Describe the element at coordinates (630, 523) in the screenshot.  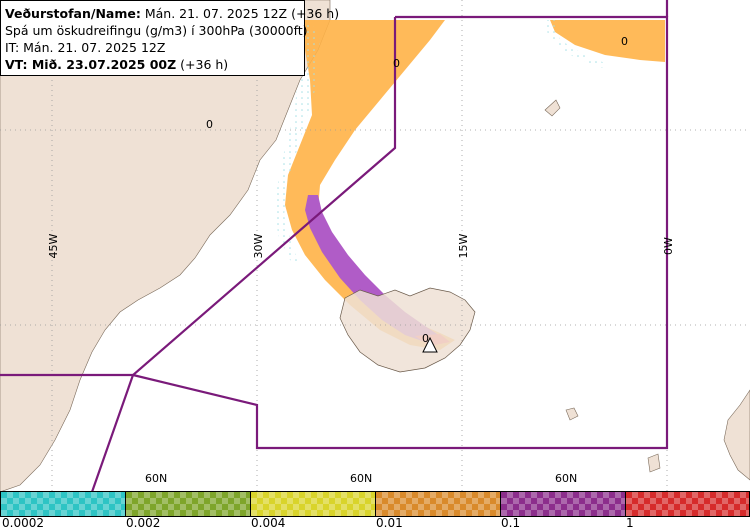
I see `legend-label-6: 1` at that location.